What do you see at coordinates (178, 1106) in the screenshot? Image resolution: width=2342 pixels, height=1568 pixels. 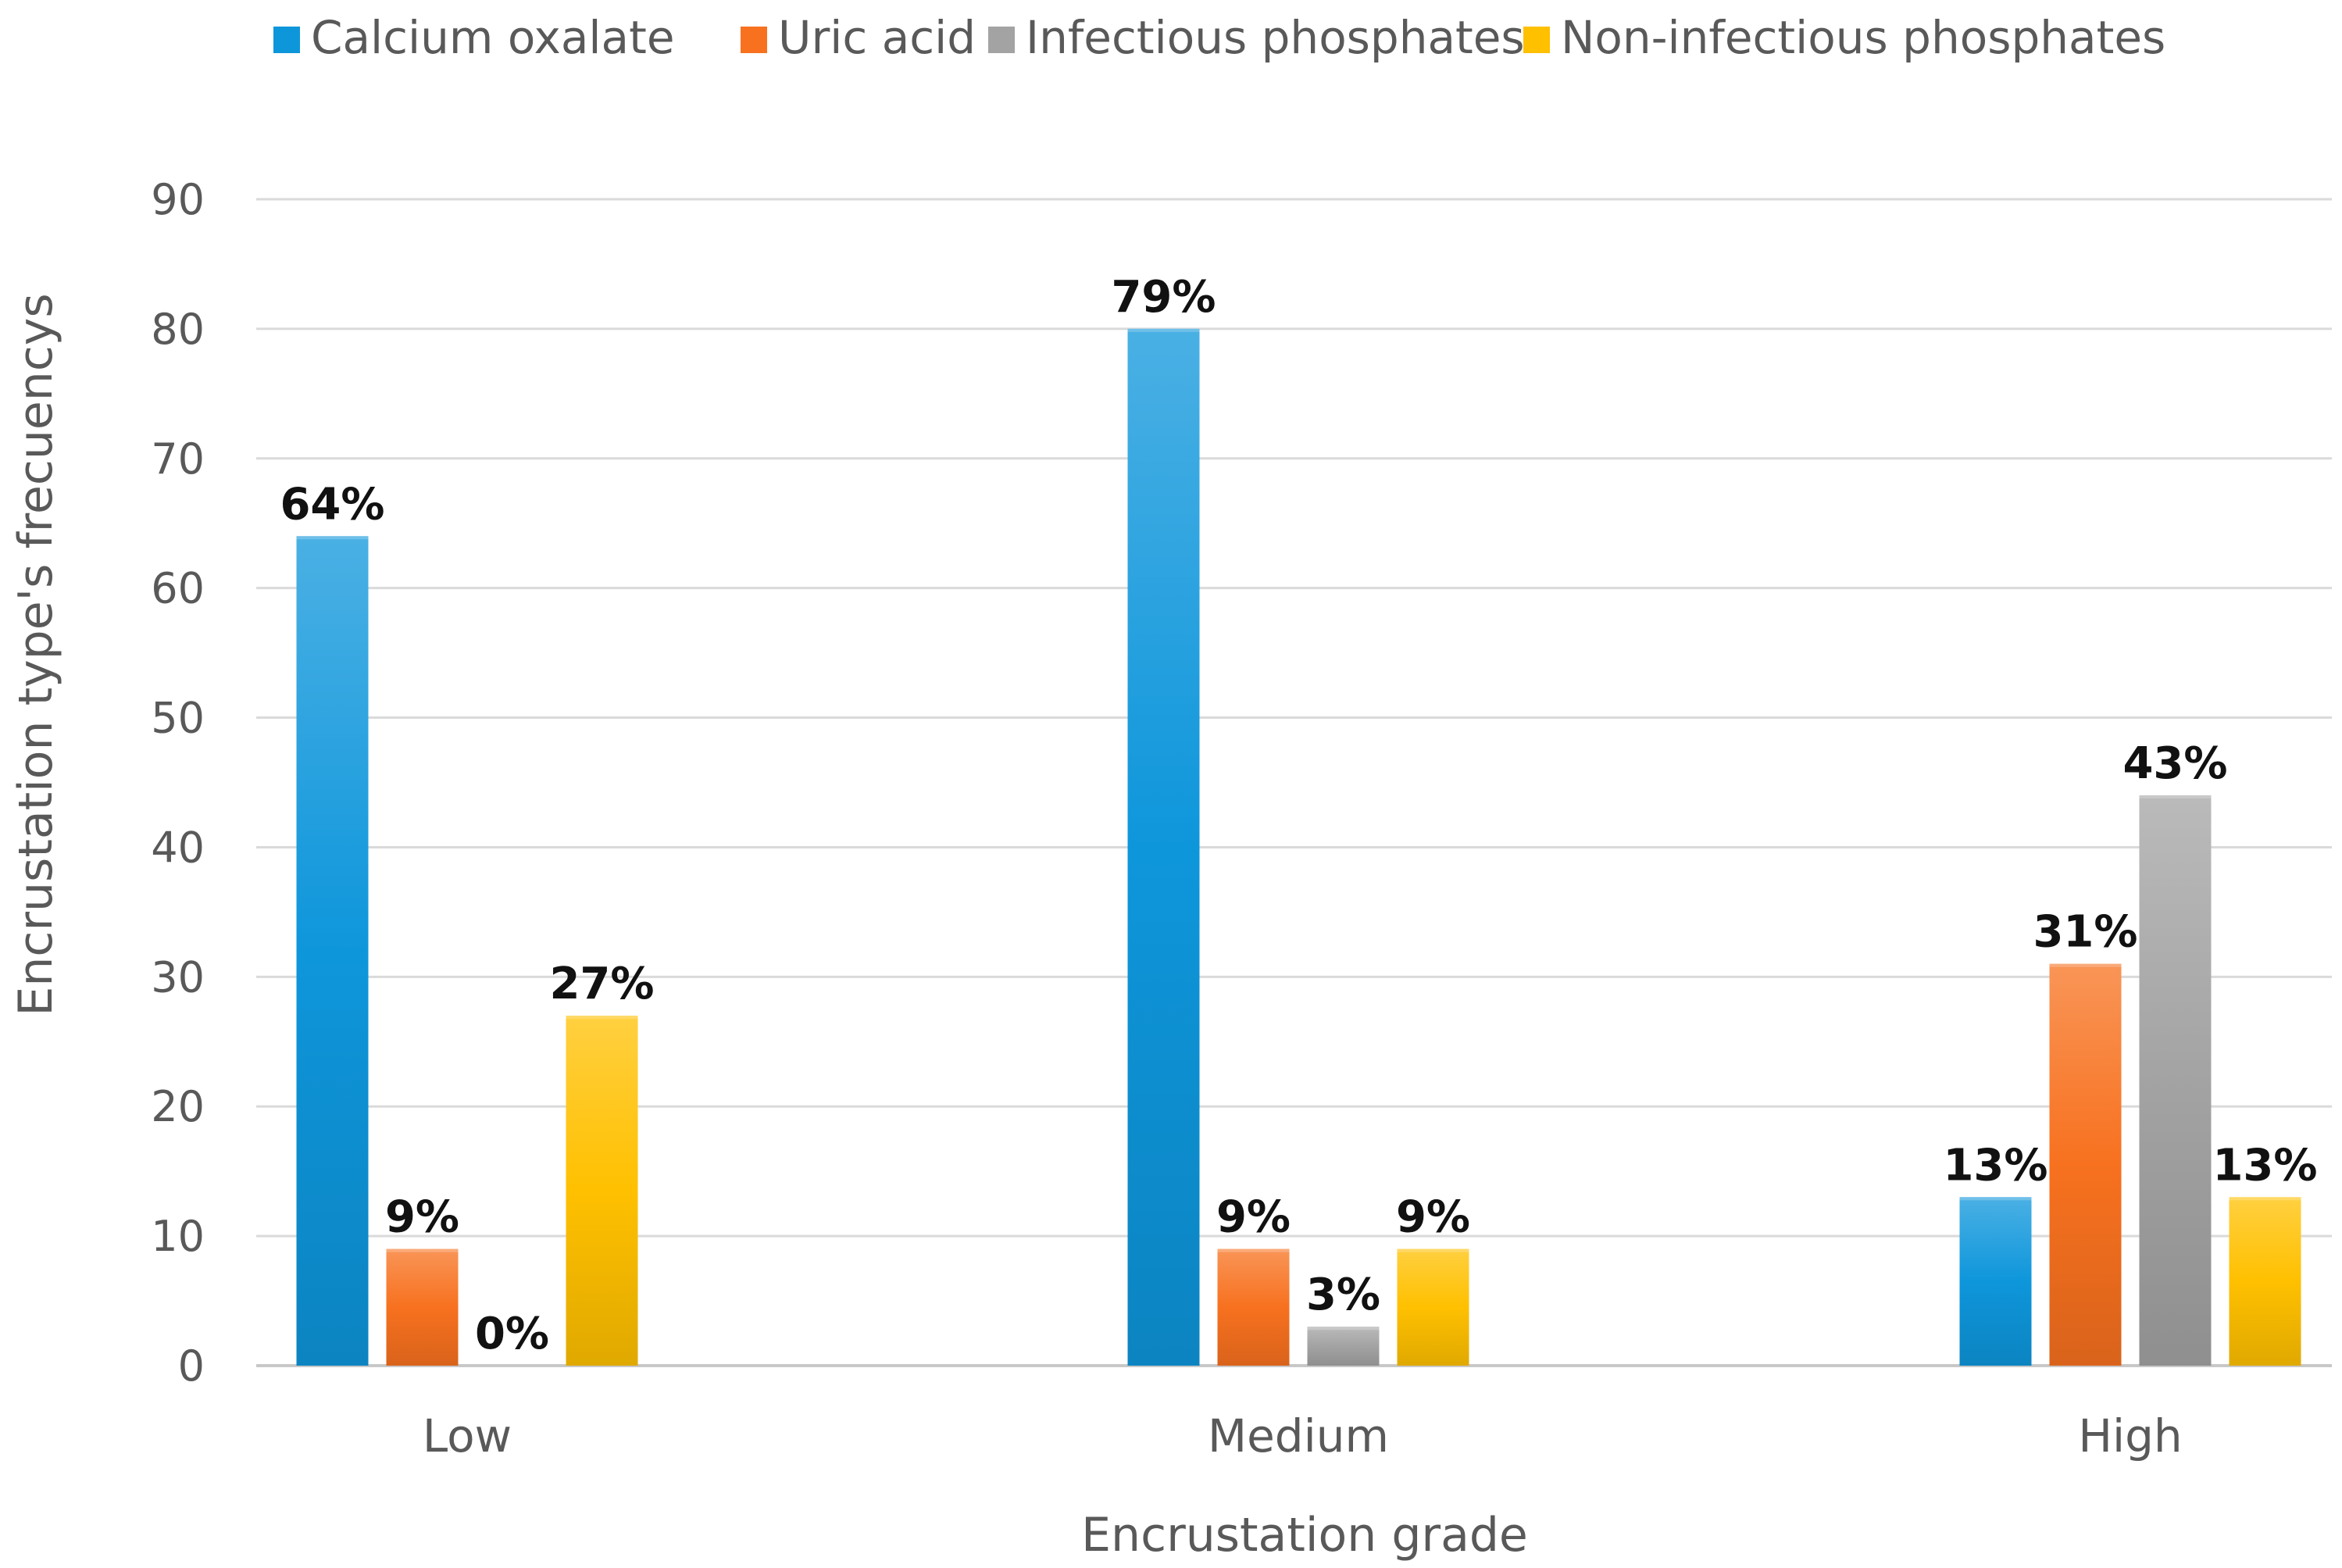 I see `y-tick-label-20: 20` at bounding box center [178, 1106].